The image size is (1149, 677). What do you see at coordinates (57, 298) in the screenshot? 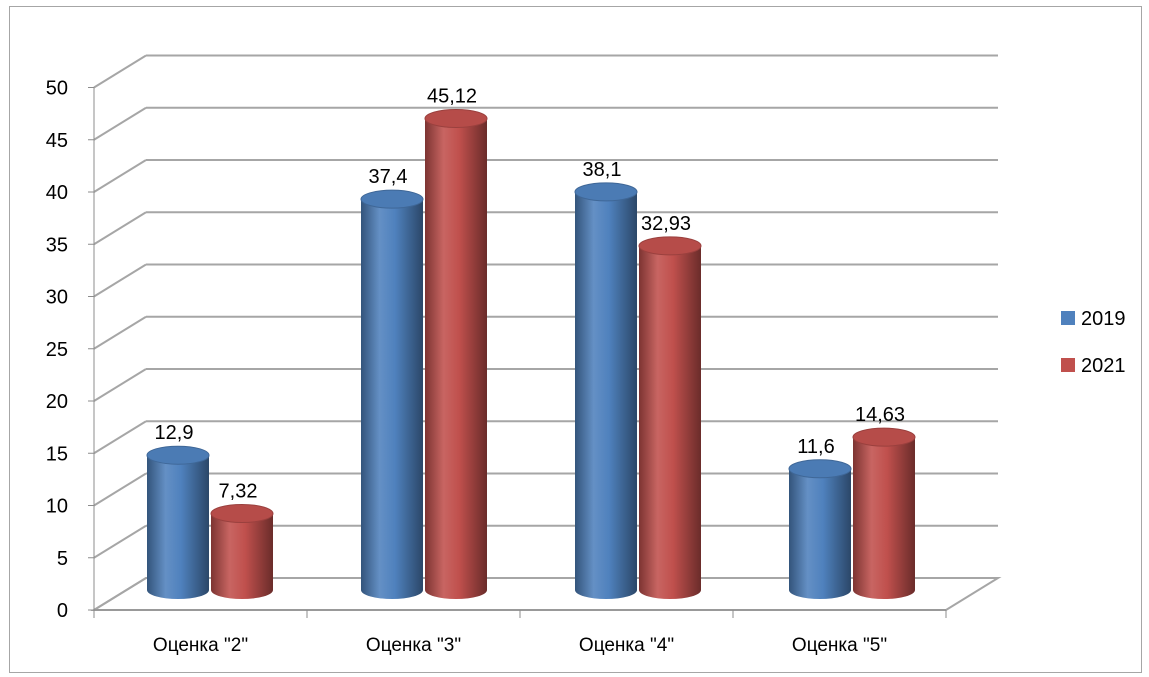
I see `y-tick-label: 30` at bounding box center [57, 298].